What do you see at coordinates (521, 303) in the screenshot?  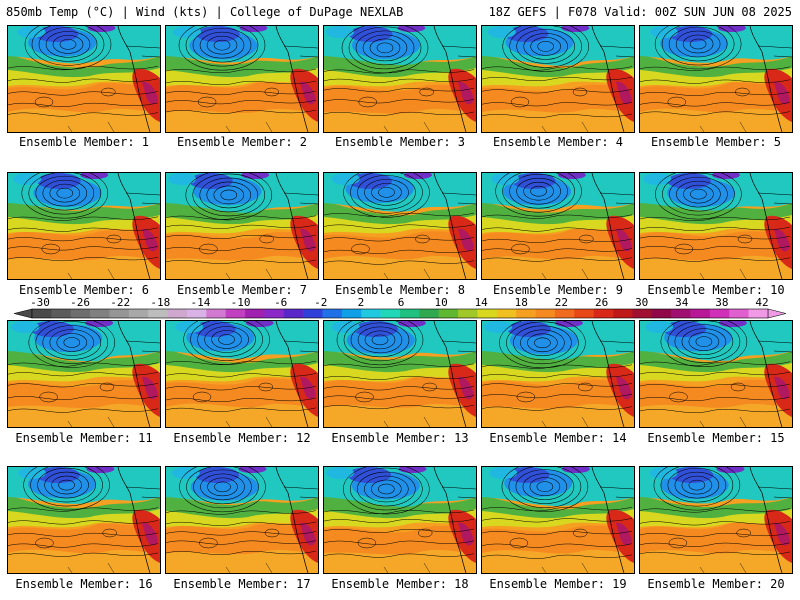 I see `colorbar-tick-label: 18` at bounding box center [521, 303].